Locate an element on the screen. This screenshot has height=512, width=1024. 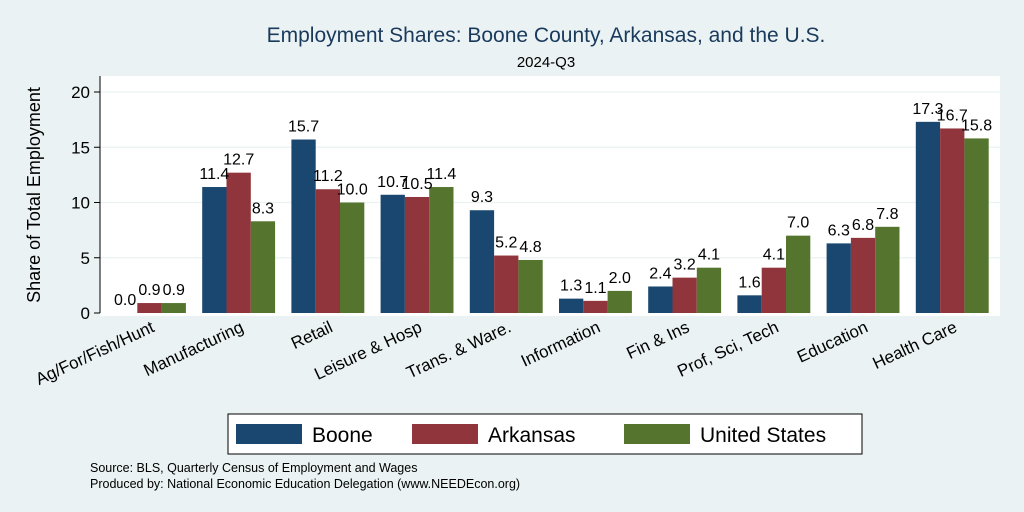
data-label: 16.7 is located at coordinates (952, 115).